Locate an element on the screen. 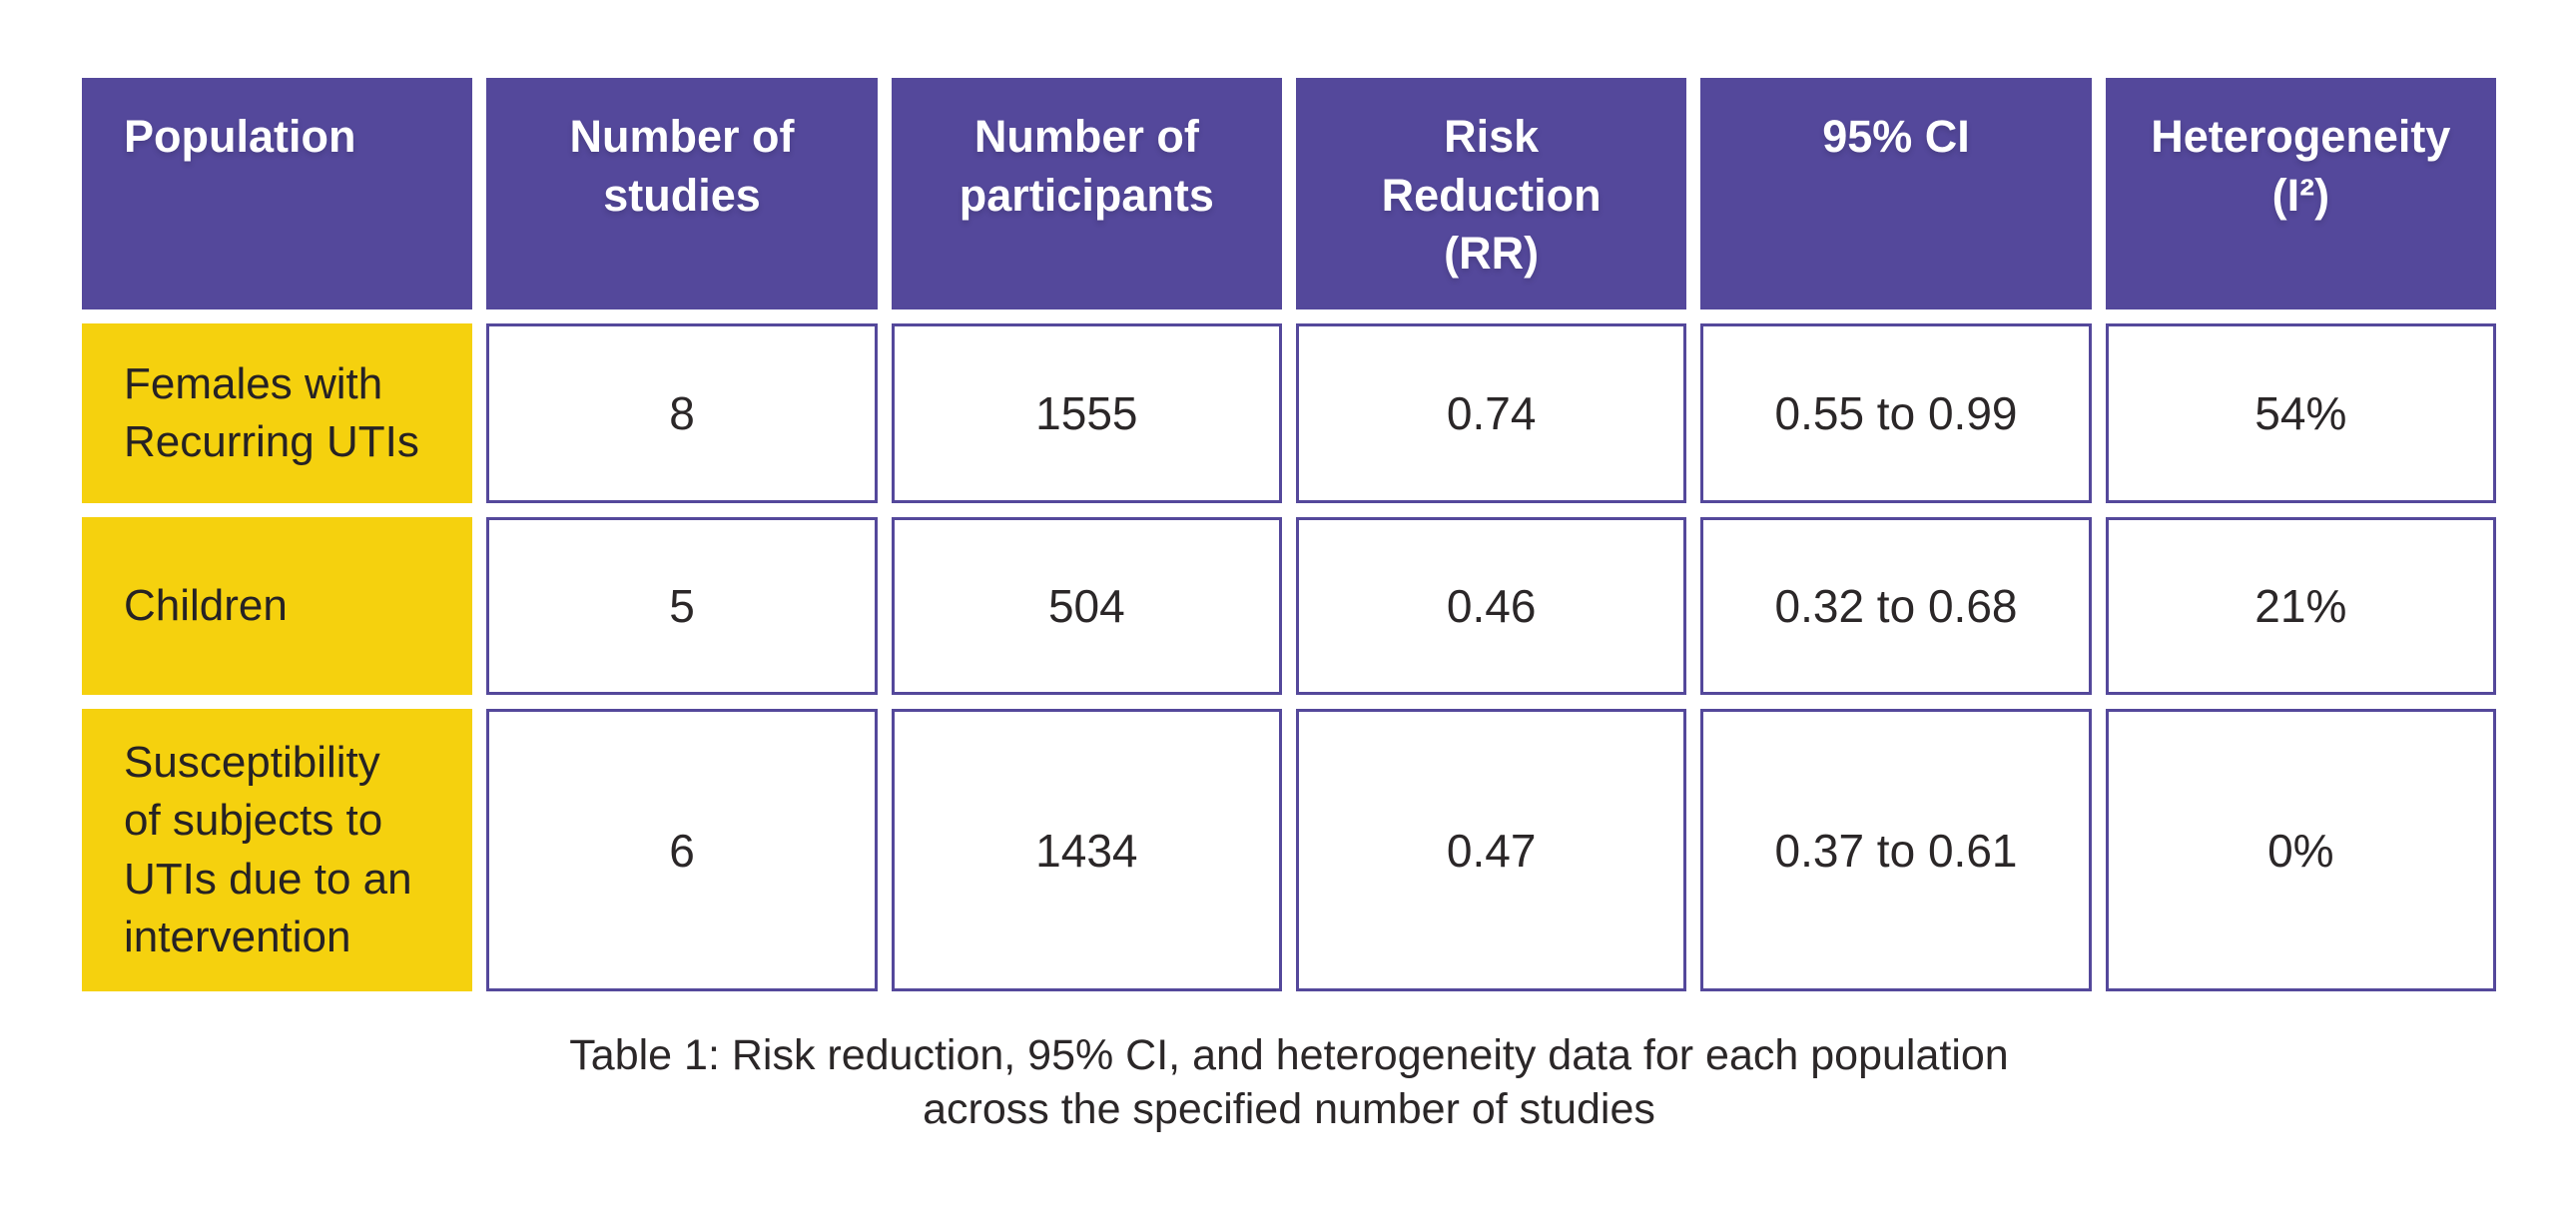  cell-studies-row2: 5 is located at coordinates (682, 606).